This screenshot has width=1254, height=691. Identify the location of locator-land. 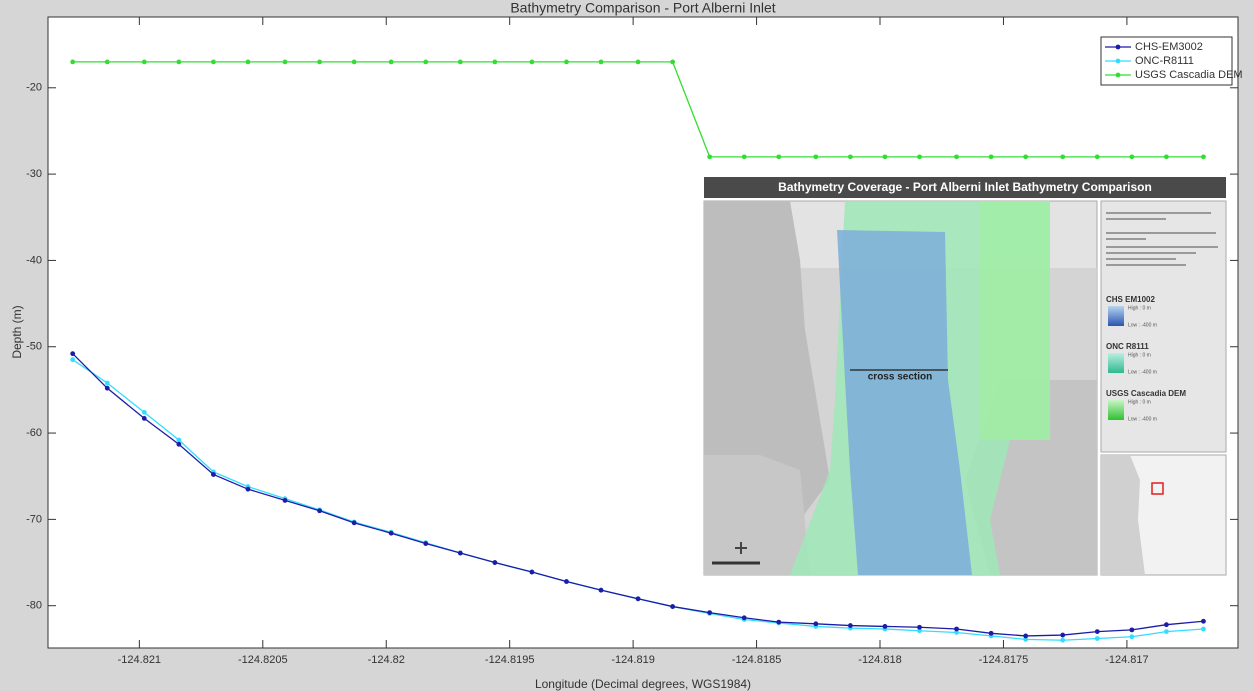
(1123, 515).